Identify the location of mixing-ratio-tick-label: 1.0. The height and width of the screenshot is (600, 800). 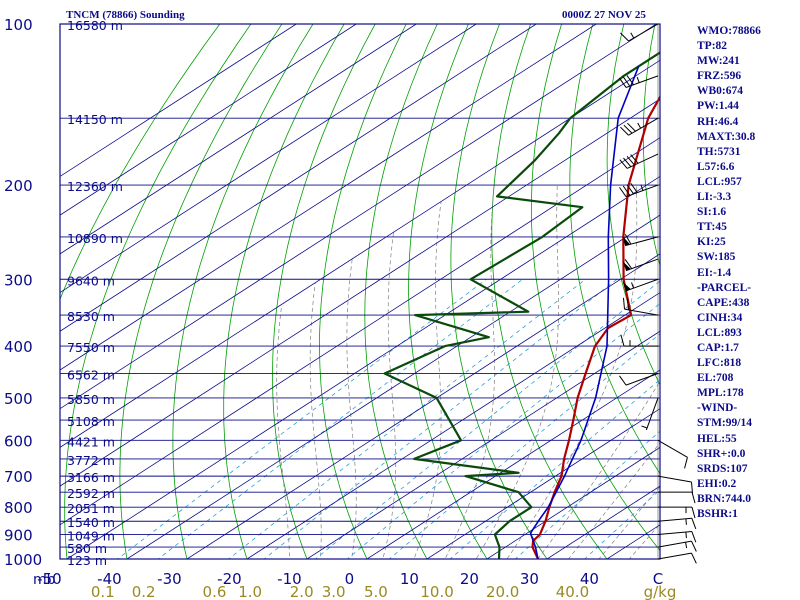
(250, 591).